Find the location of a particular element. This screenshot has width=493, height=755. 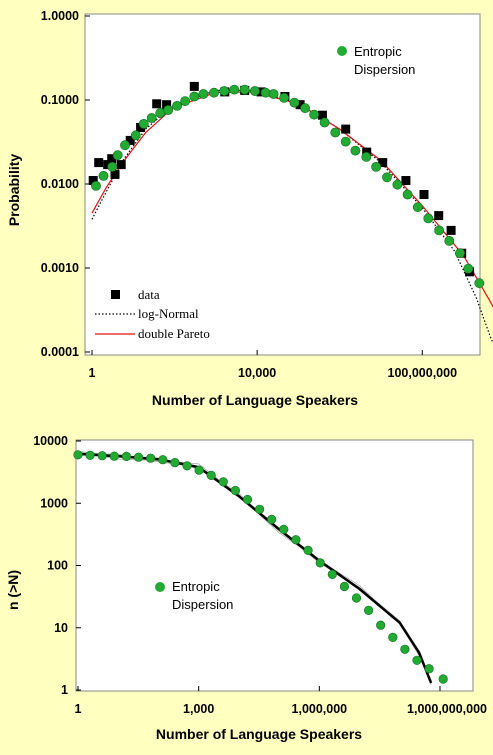

bottom-y-tick-label: 1000 is located at coordinates (54, 503).